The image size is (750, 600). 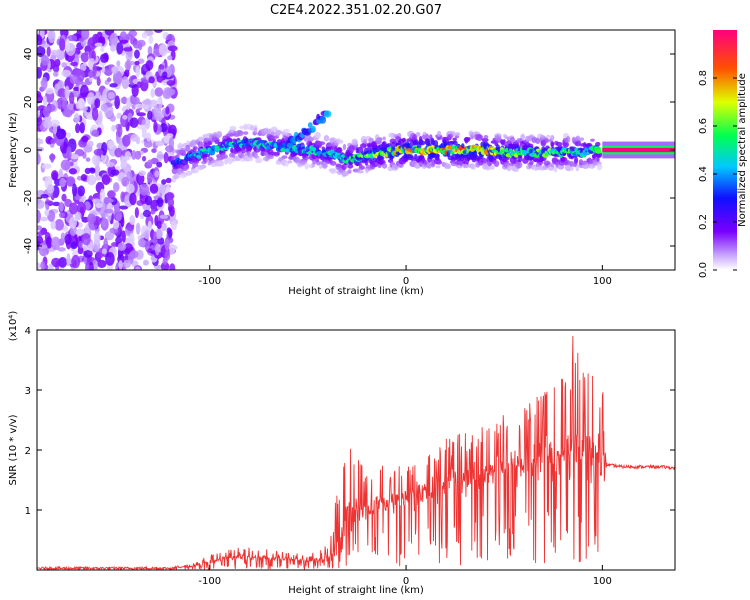 What do you see at coordinates (13, 449) in the screenshot?
I see `snr-y-label: SNR (10 * v/v)` at bounding box center [13, 449].